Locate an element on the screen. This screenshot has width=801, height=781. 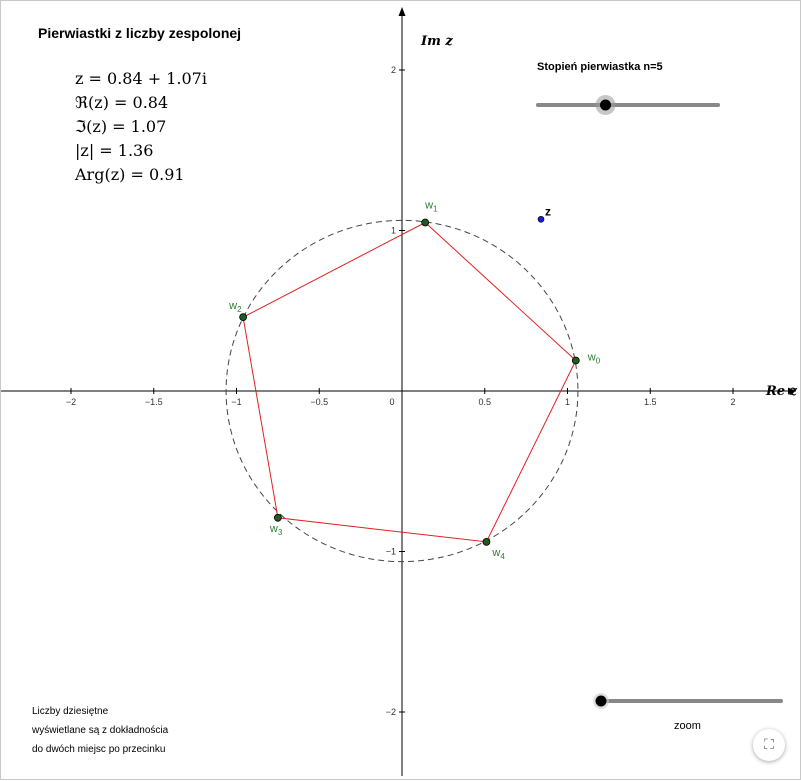
root-point-w4 is located at coordinates (486, 541).